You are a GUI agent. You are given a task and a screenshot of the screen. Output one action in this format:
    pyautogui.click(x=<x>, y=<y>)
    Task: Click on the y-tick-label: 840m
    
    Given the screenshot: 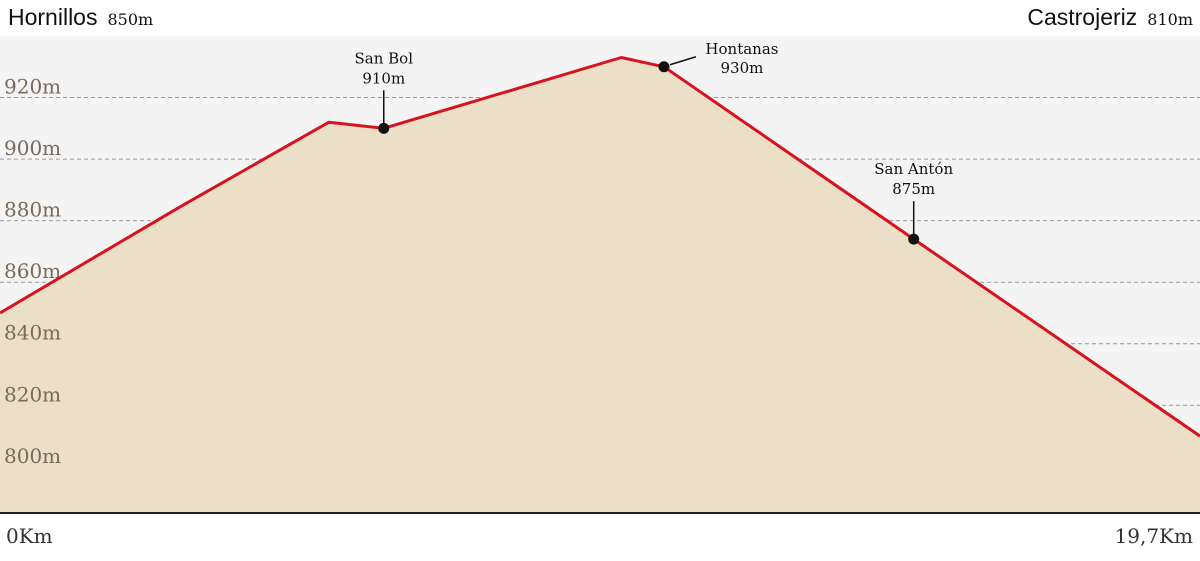 What is the action you would take?
    pyautogui.click(x=32, y=333)
    